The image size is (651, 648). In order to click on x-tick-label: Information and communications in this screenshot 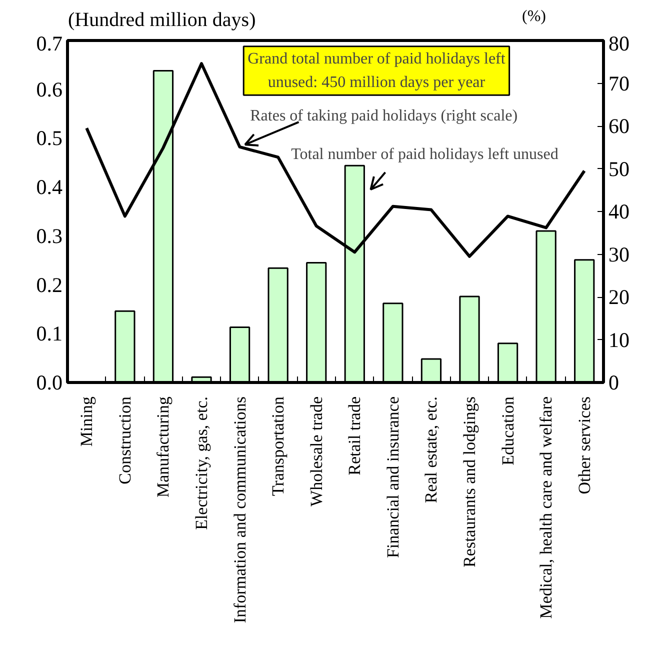, I will do `click(240, 510)`.